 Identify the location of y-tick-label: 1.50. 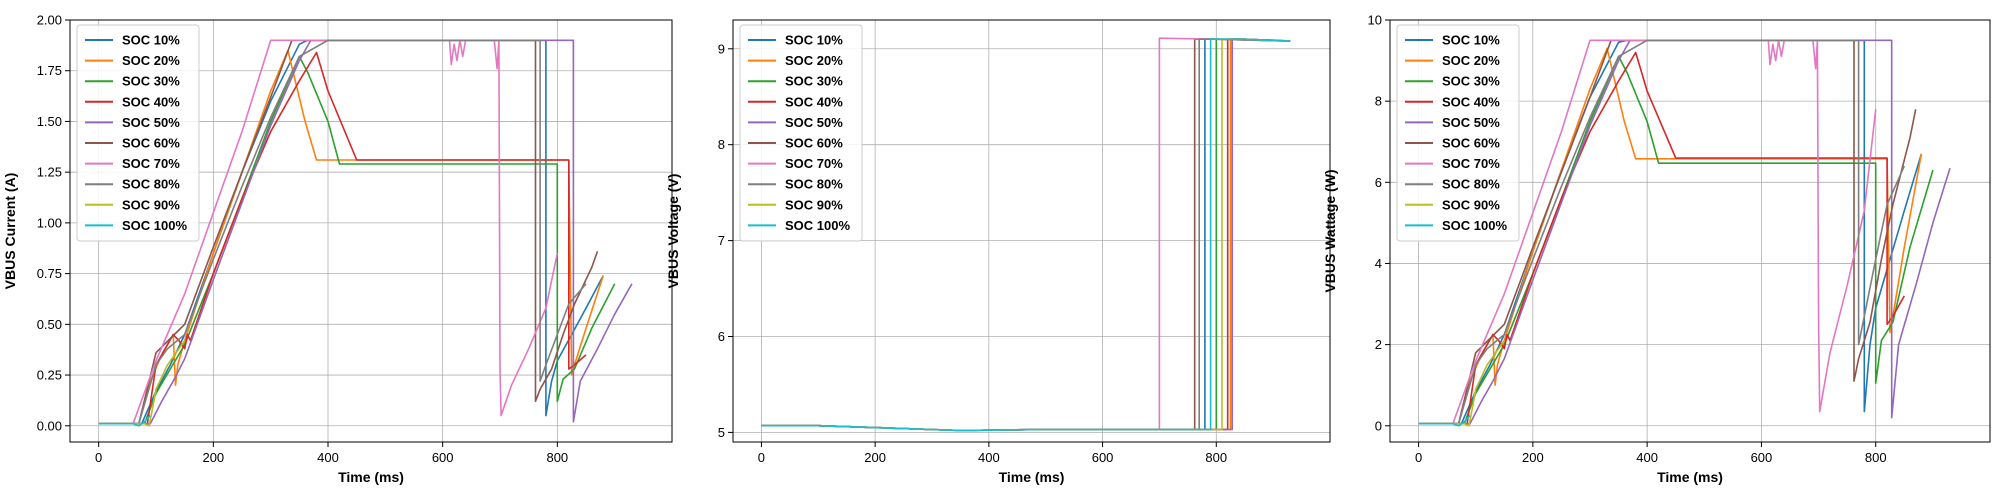
(49, 121).